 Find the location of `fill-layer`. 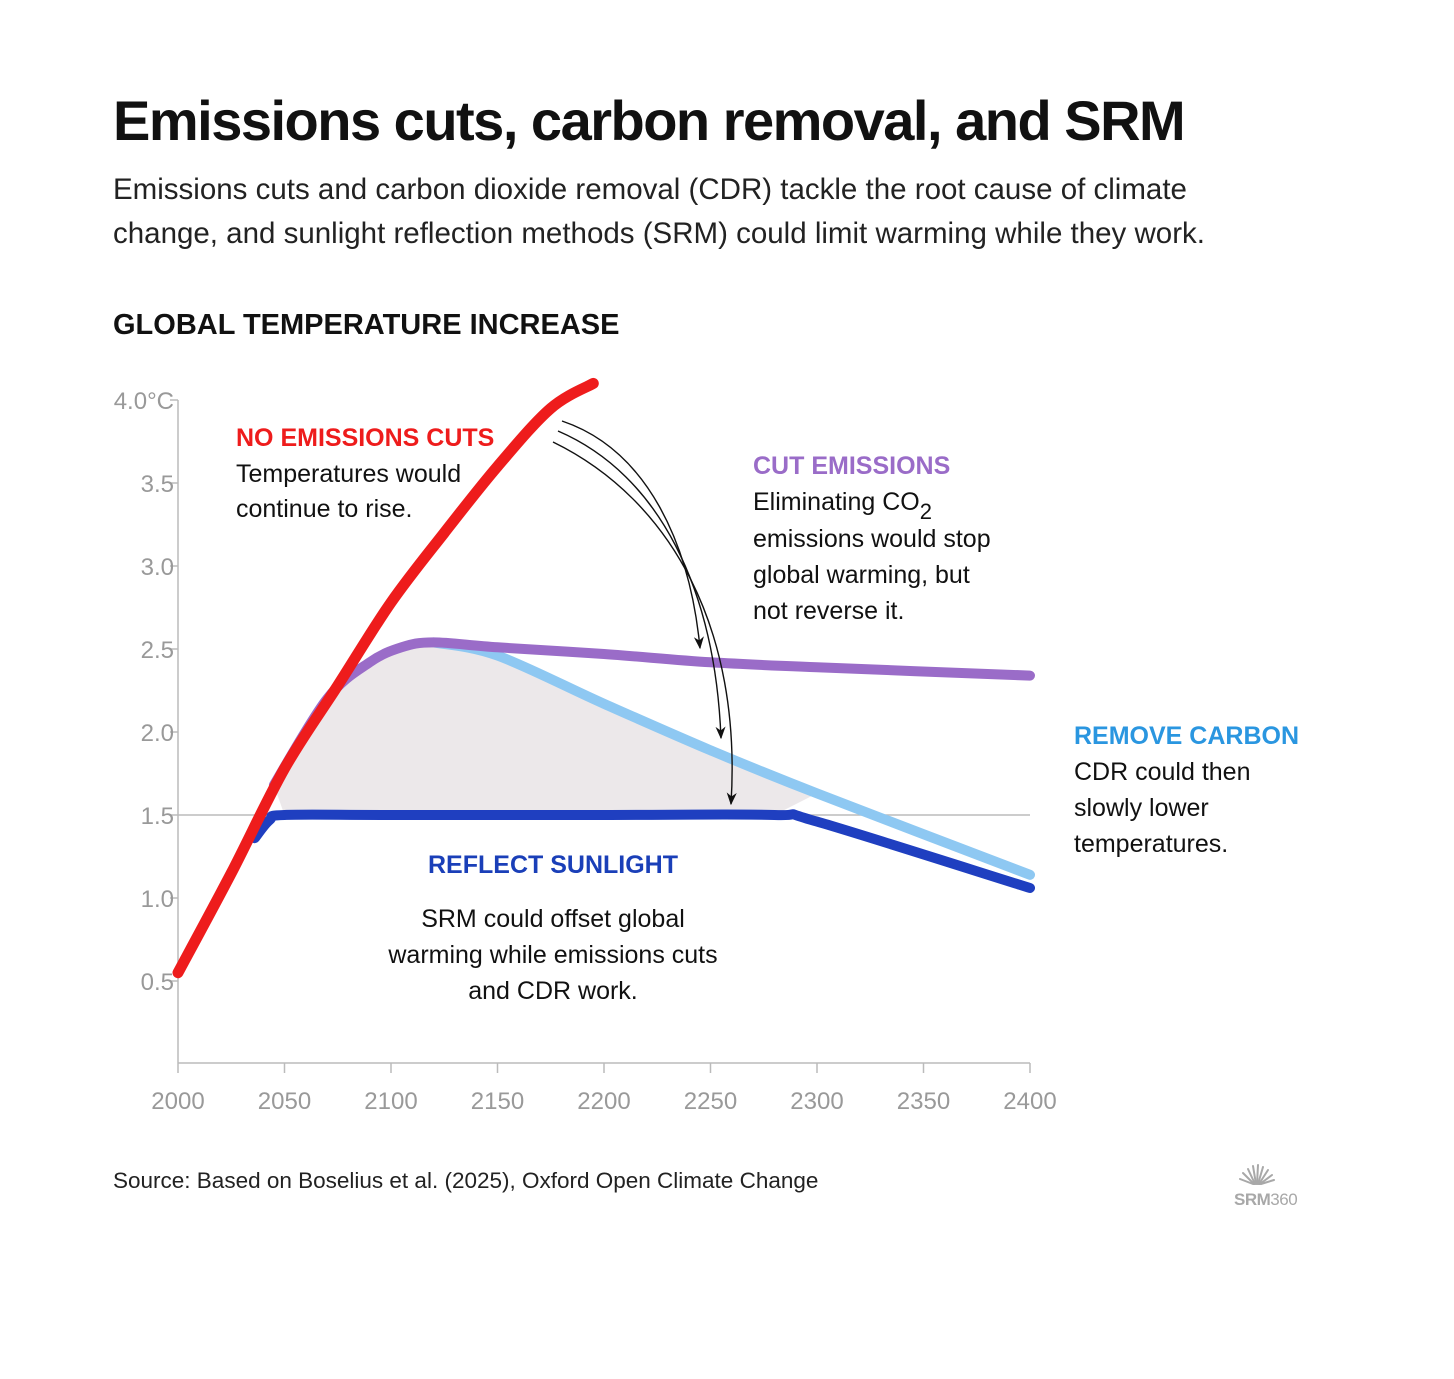

fill-layer is located at coordinates (545, 728).